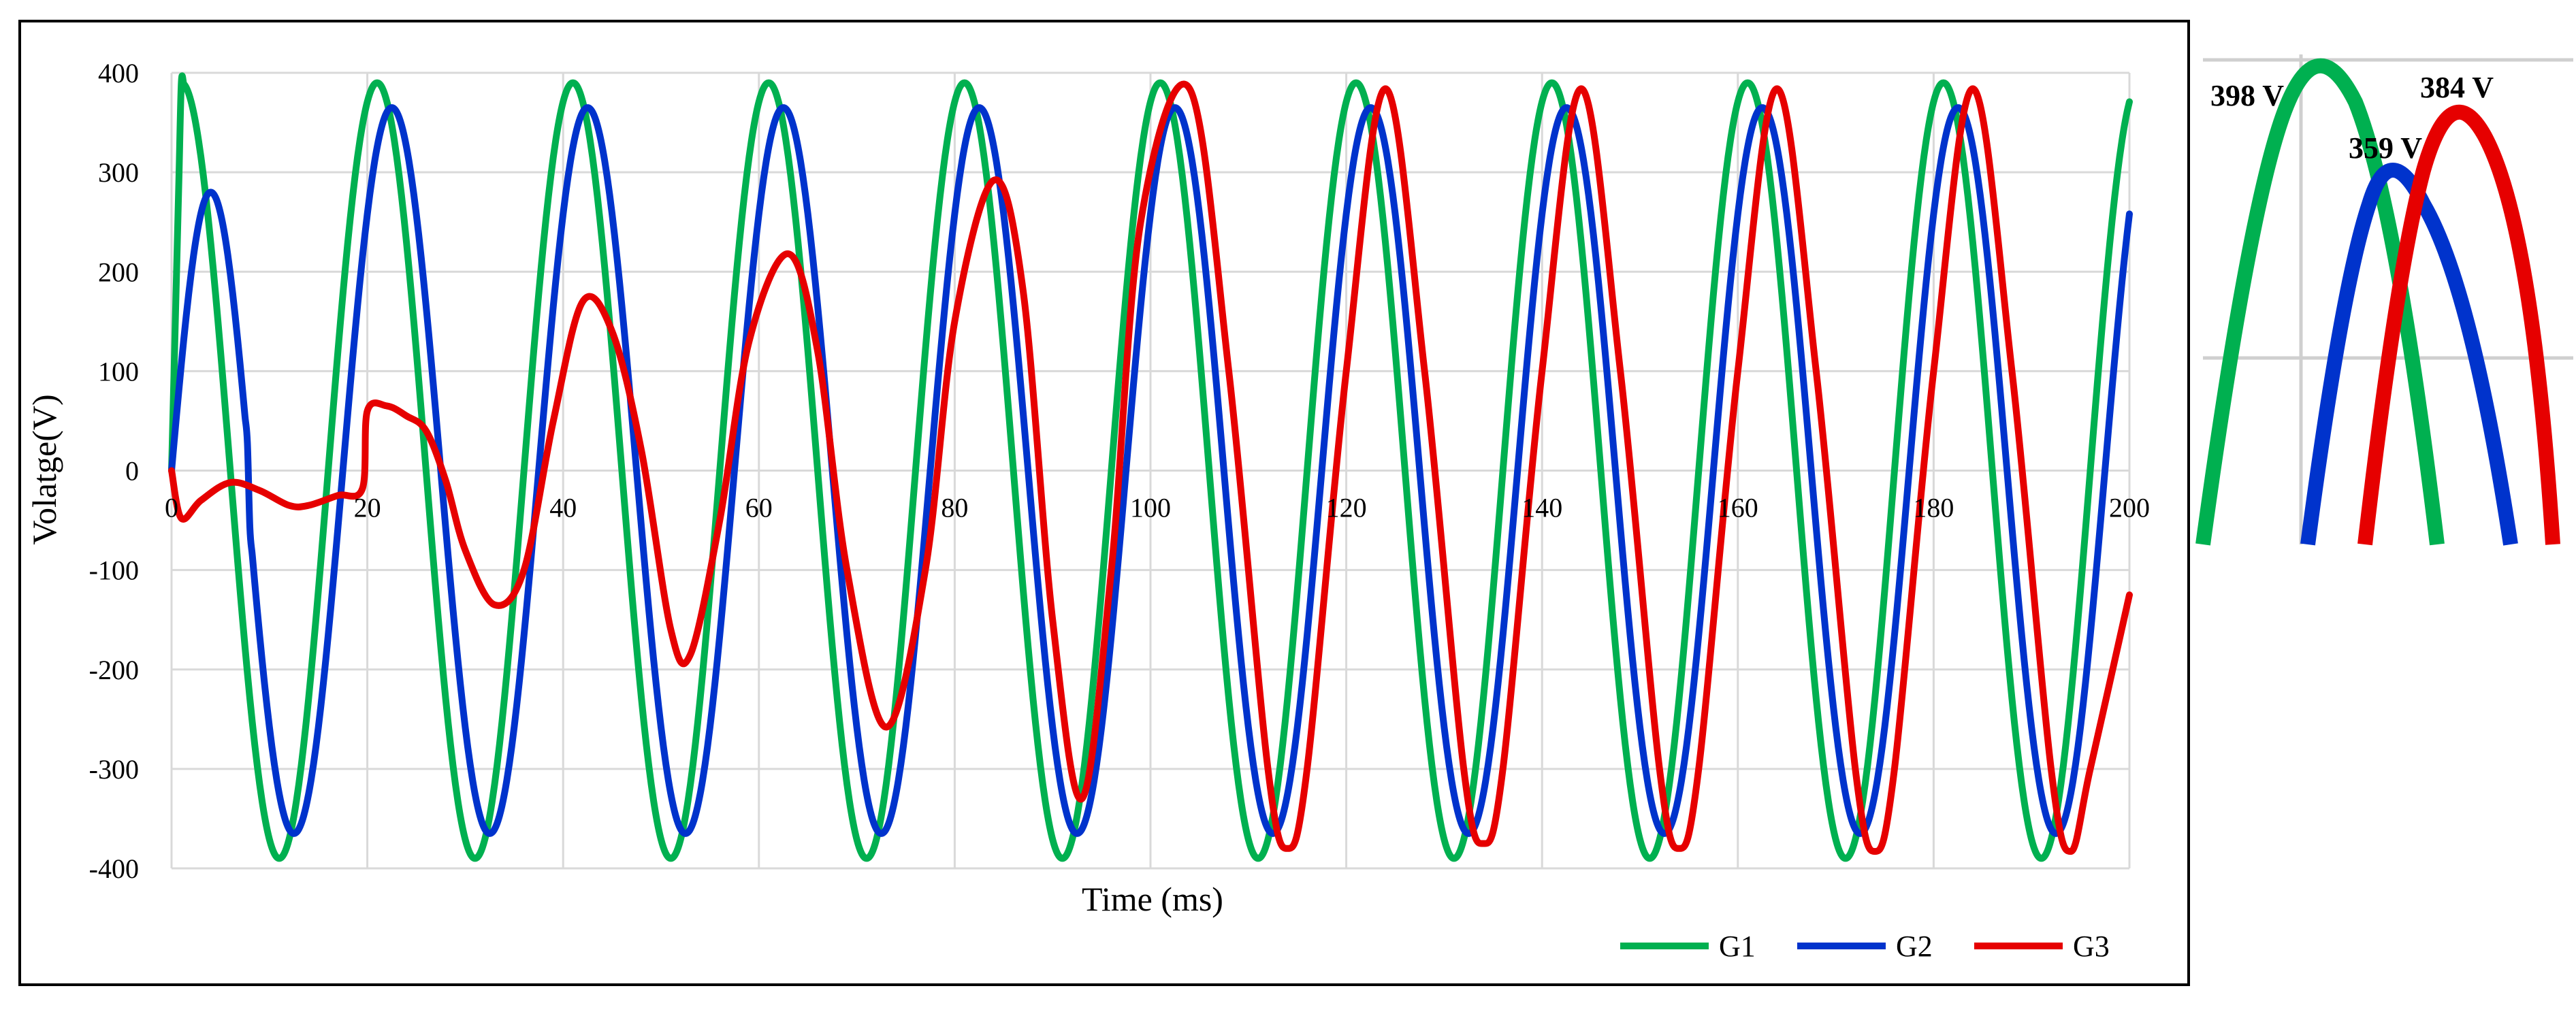 The image size is (2576, 1014). Describe the element at coordinates (114, 769) in the screenshot. I see `y-tick-label: -300` at that location.